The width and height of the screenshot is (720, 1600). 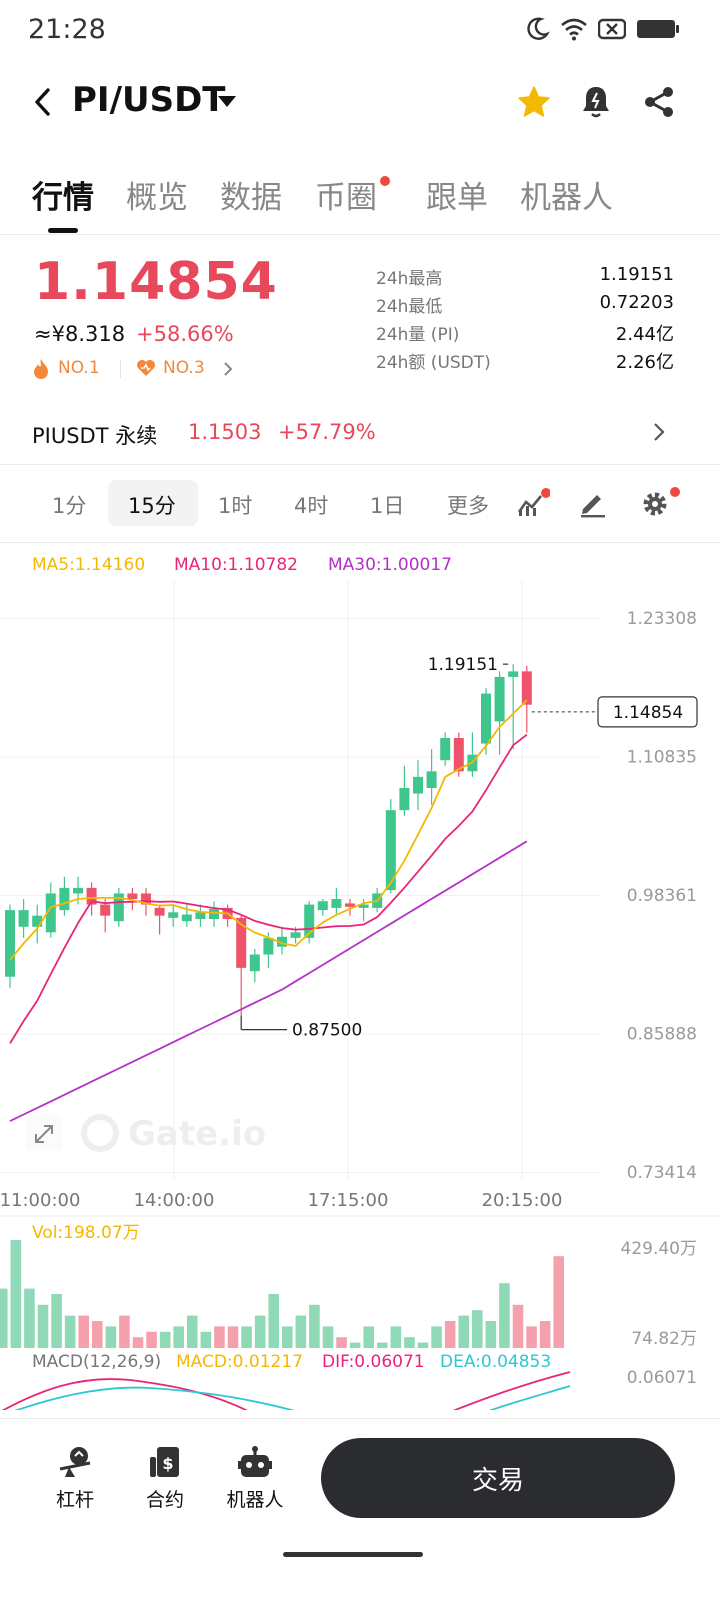 What do you see at coordinates (69, 506) in the screenshot?
I see `interval-1m: 1分` at bounding box center [69, 506].